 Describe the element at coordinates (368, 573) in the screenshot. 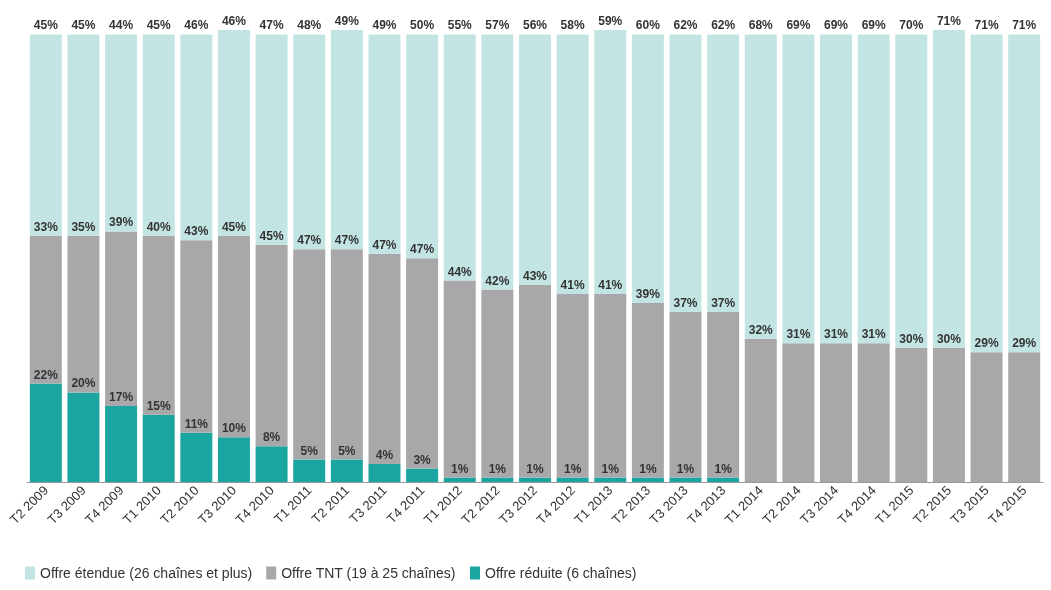

I see `legend-label: Offre TNT (19 à 25 chaînes)` at that location.